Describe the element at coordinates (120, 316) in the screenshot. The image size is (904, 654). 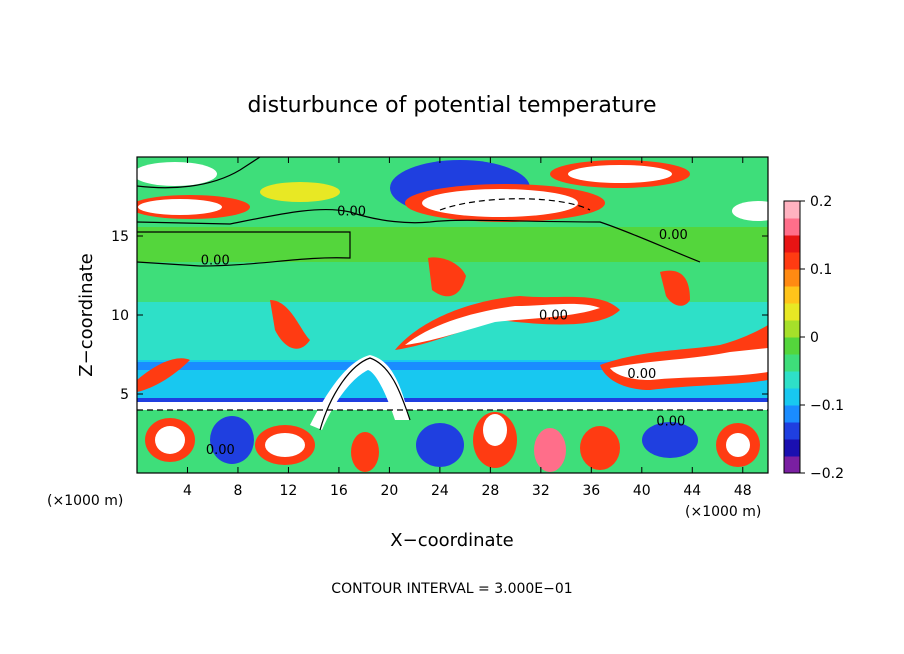
I see `y-tick-label: 10` at that location.